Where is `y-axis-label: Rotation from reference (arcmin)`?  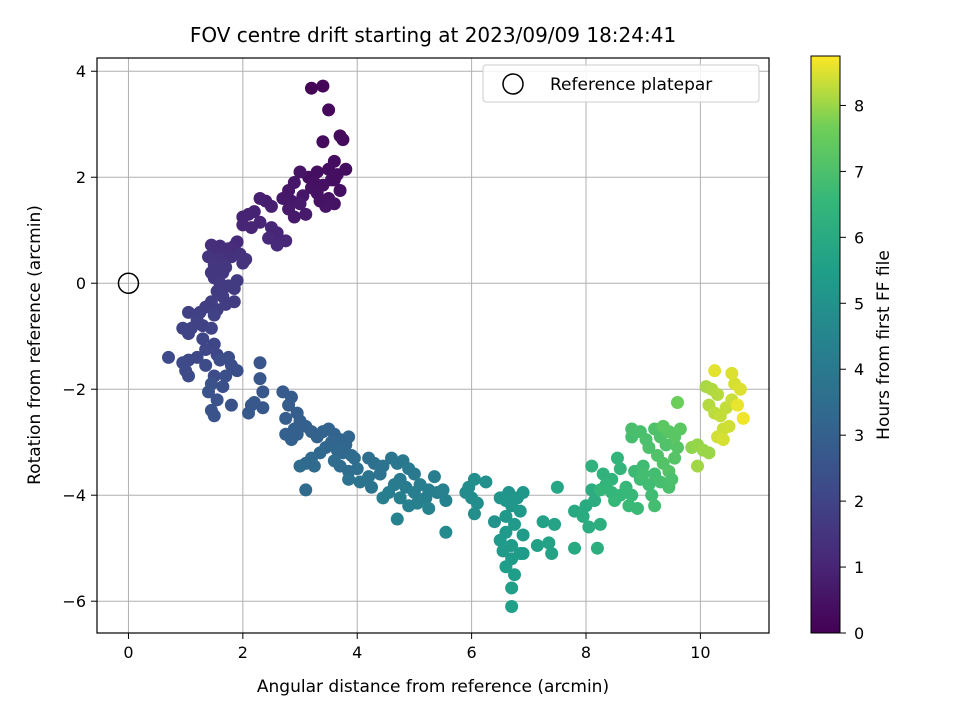
y-axis-label: Rotation from reference (arcmin) is located at coordinates (35, 345).